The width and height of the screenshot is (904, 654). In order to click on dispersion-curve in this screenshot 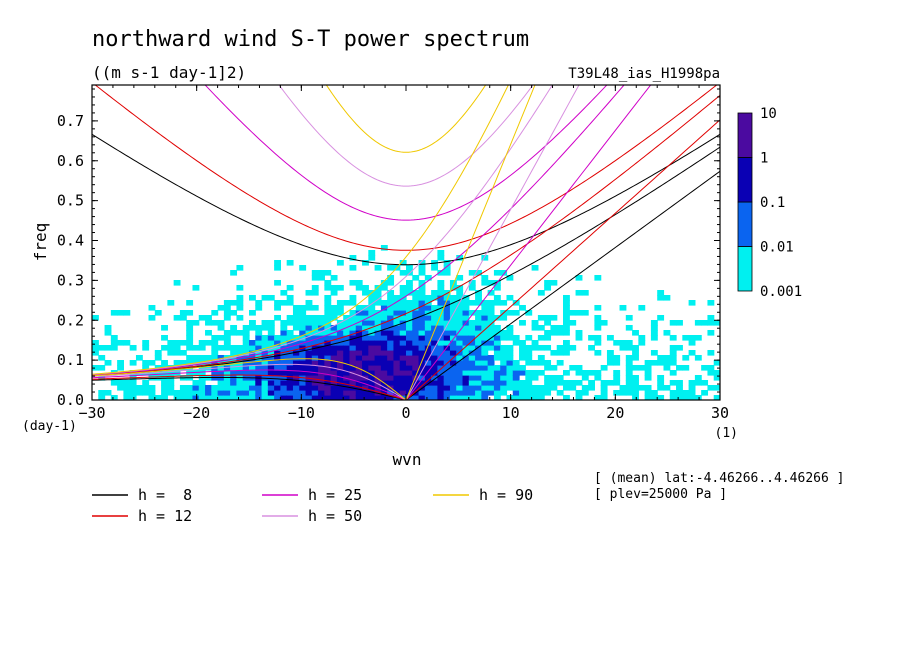, I will do `click(249, 379)`.